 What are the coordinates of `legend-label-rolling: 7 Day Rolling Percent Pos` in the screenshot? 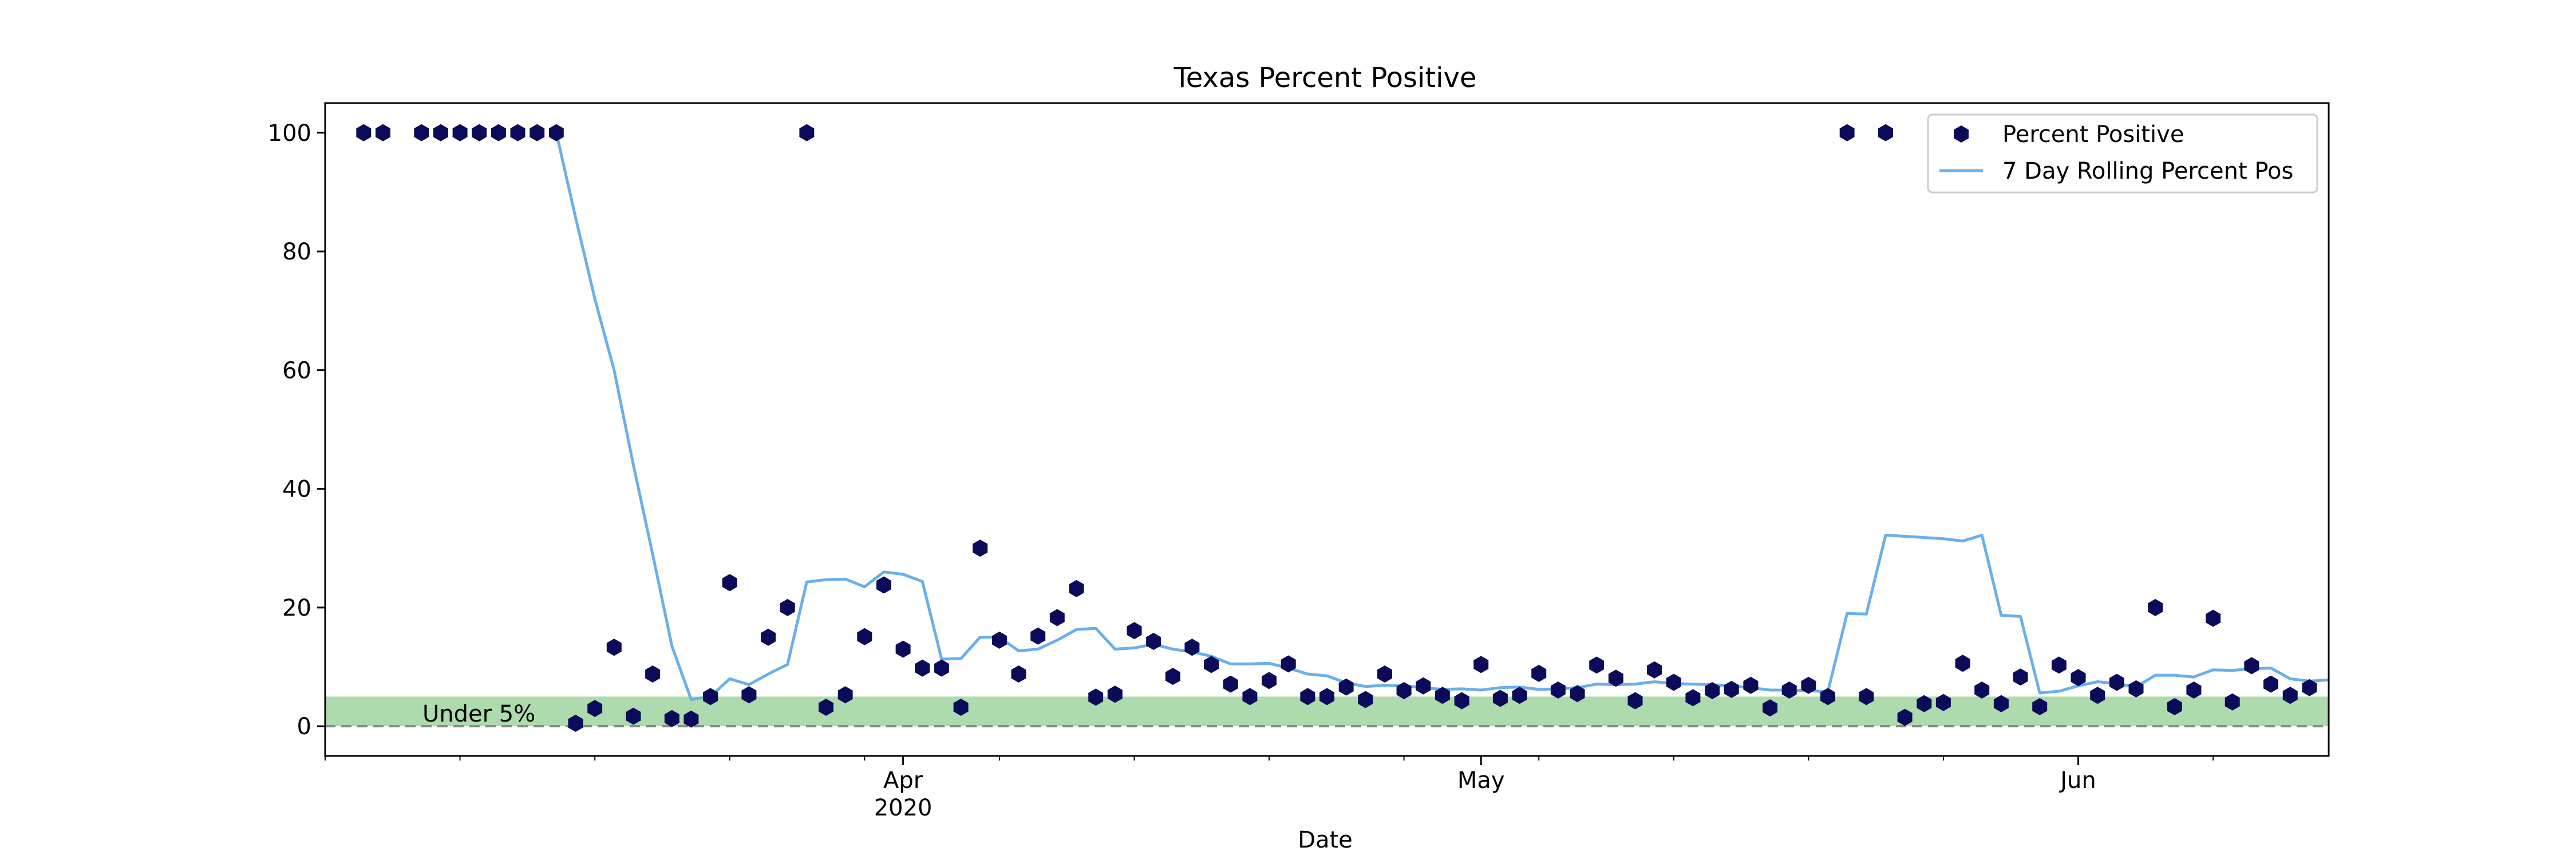 It's located at (2147, 171).